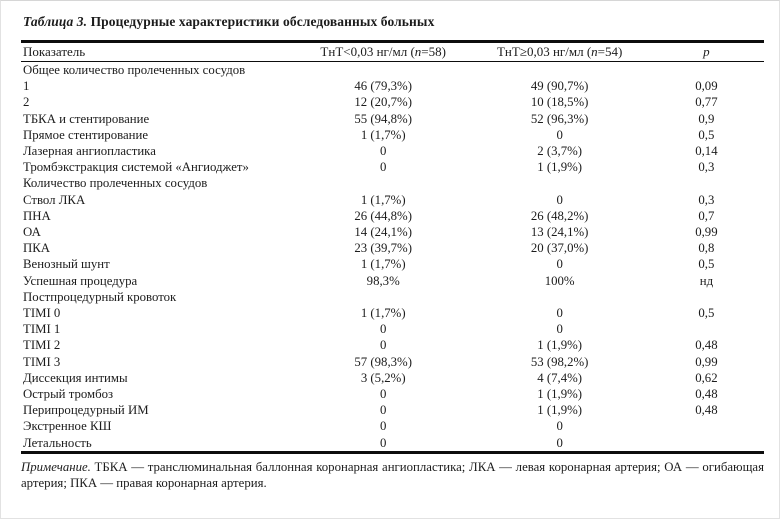 The image size is (780, 519). Describe the element at coordinates (392, 410) in the screenshot. I see `table-row: Перипроцедурный ИМ 0 1 (1,9%) 0,48` at that location.